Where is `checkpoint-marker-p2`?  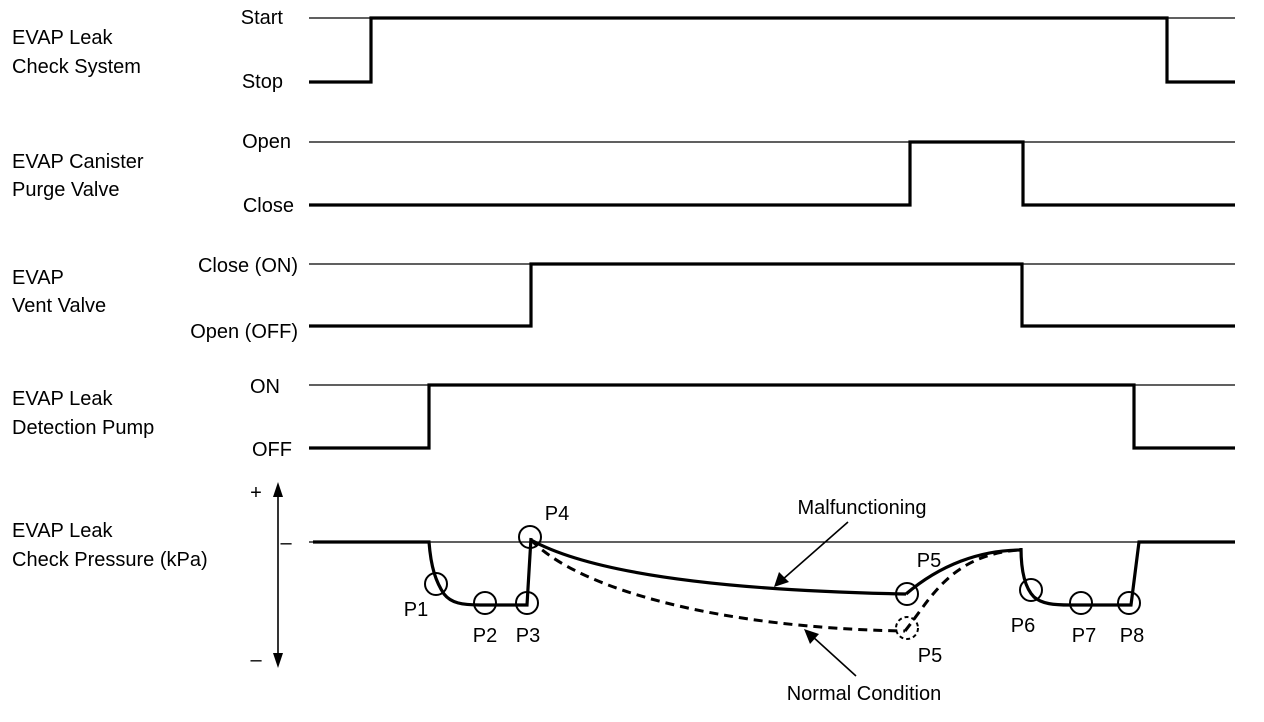 checkpoint-marker-p2 is located at coordinates (485, 603).